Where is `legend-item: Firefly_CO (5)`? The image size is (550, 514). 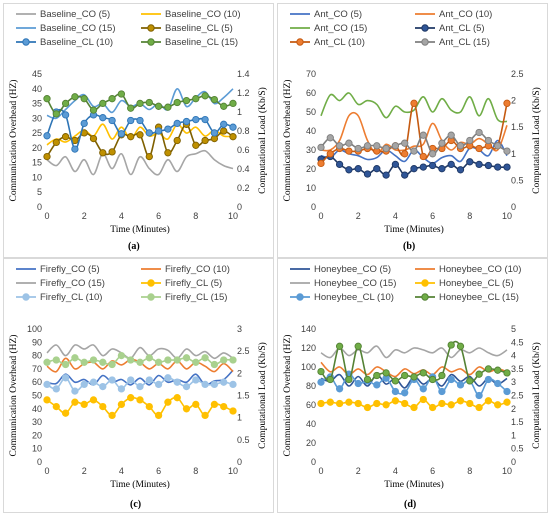
legend-item: Firefly_CO (5) is located at coordinates (58, 269).